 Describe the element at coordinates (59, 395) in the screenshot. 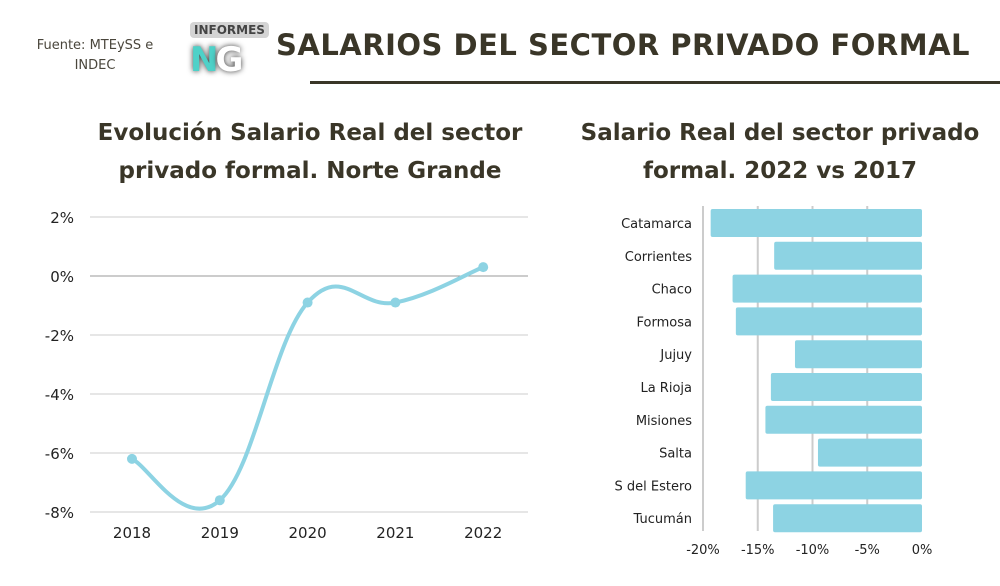

I see `y-tick-label: -4%` at that location.